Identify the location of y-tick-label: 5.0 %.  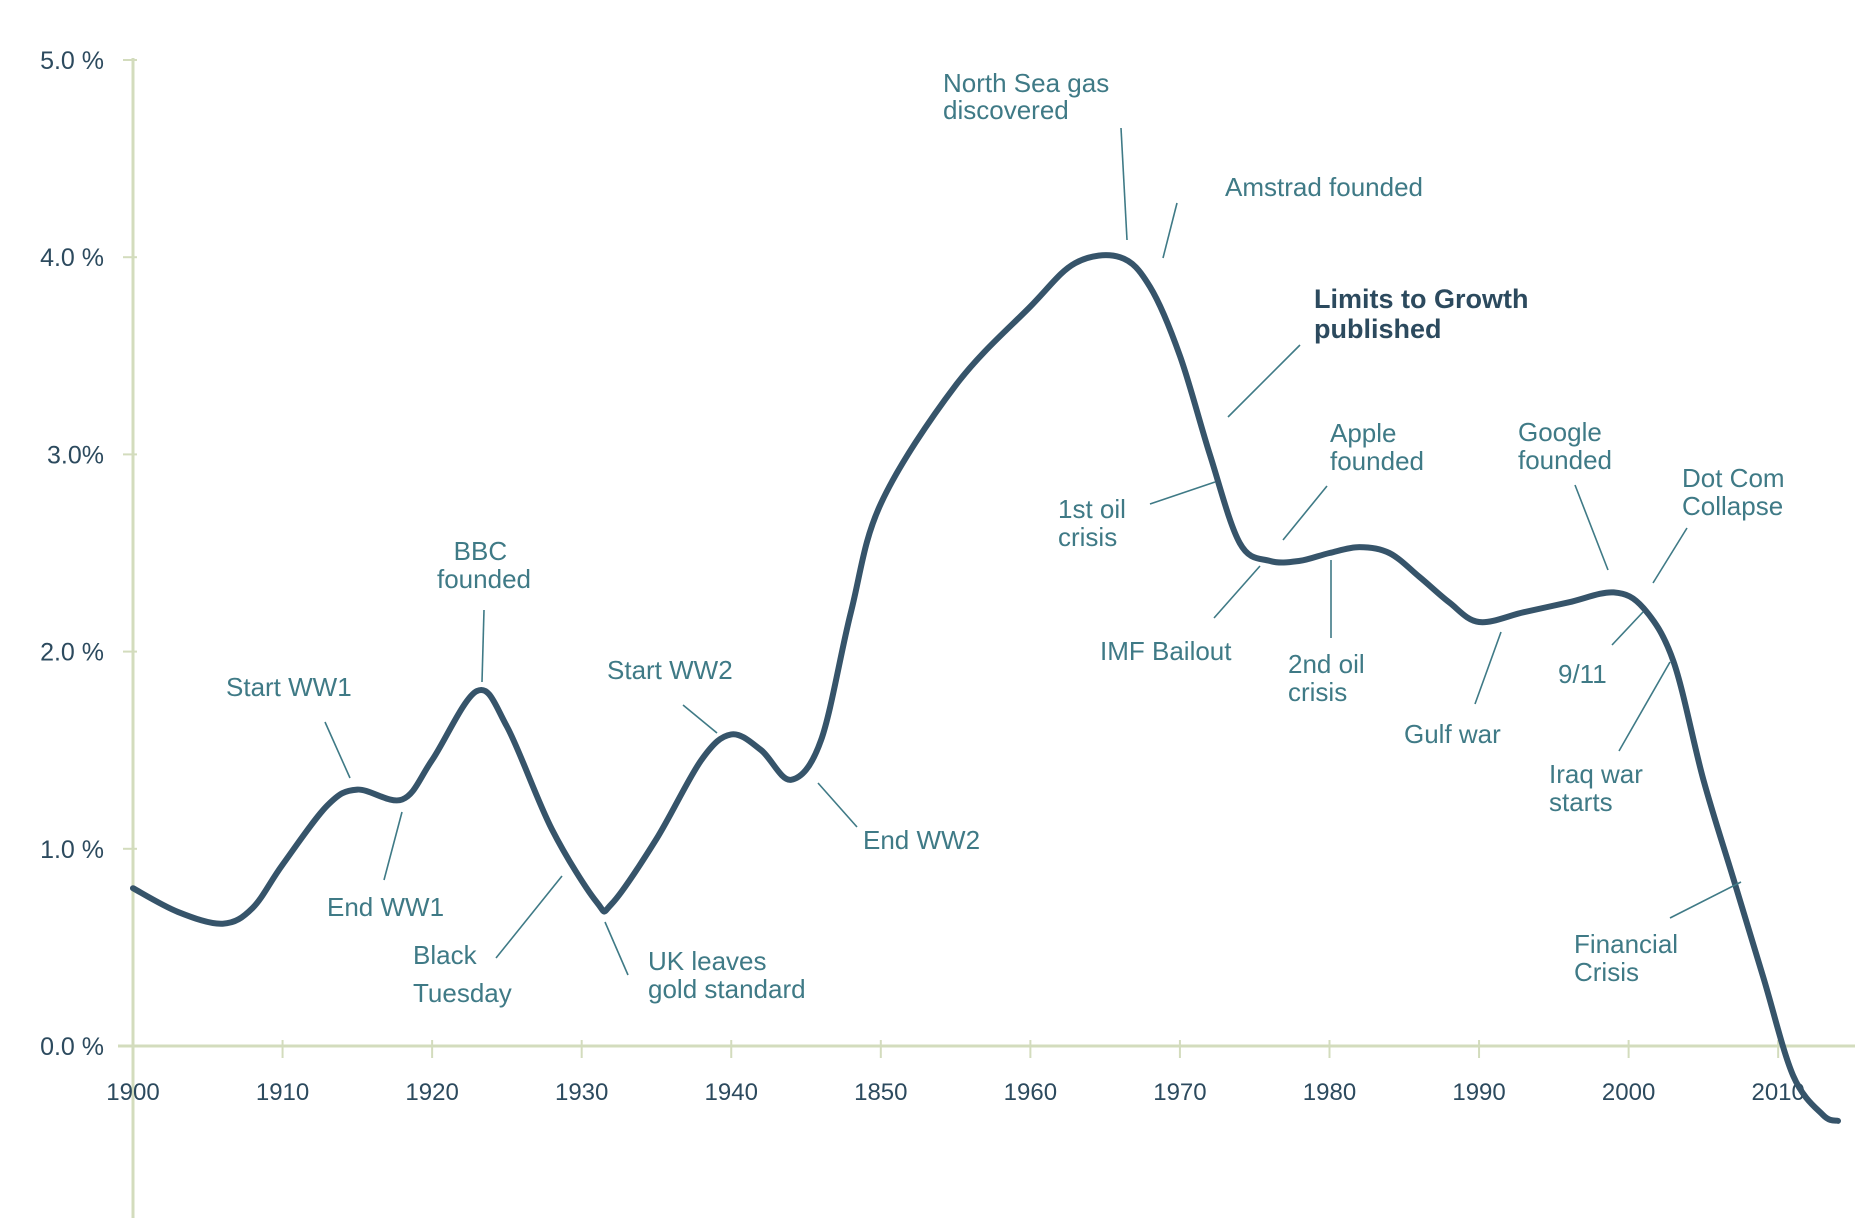
(72, 61).